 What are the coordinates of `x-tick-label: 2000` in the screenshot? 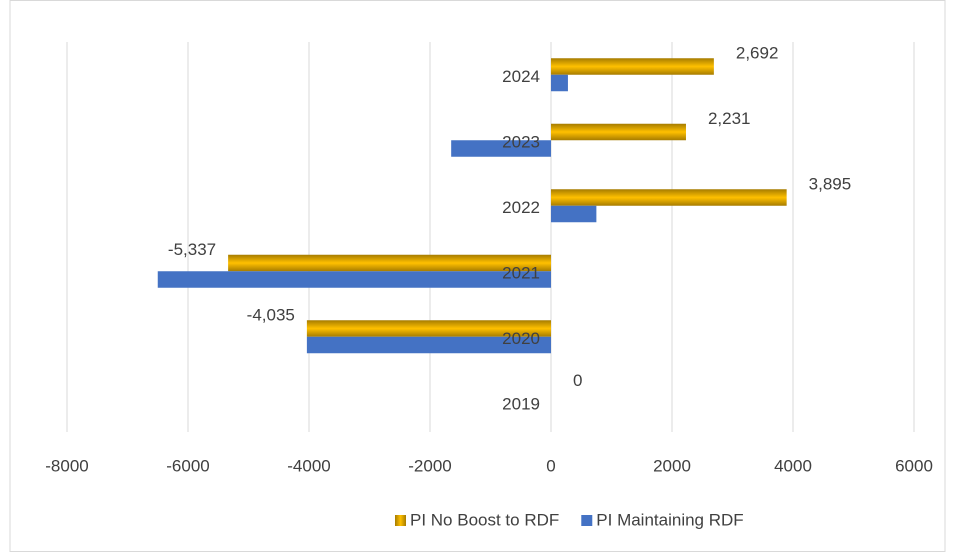 It's located at (672, 465).